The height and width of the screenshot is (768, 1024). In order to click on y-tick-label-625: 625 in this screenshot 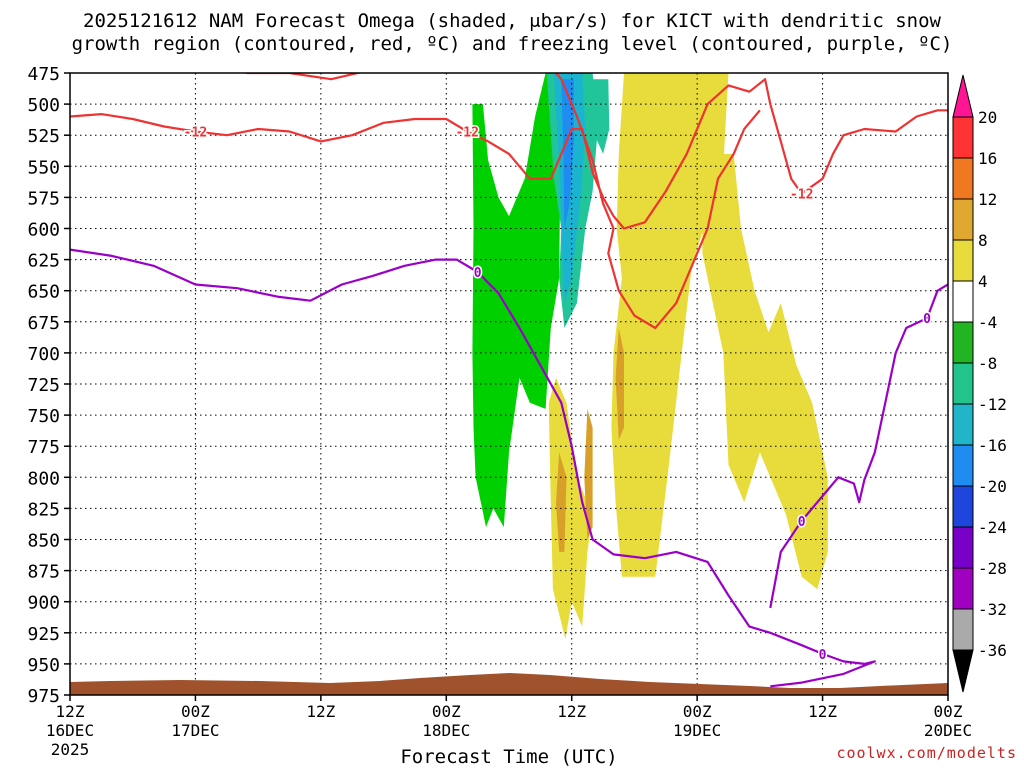, I will do `click(43, 261)`.